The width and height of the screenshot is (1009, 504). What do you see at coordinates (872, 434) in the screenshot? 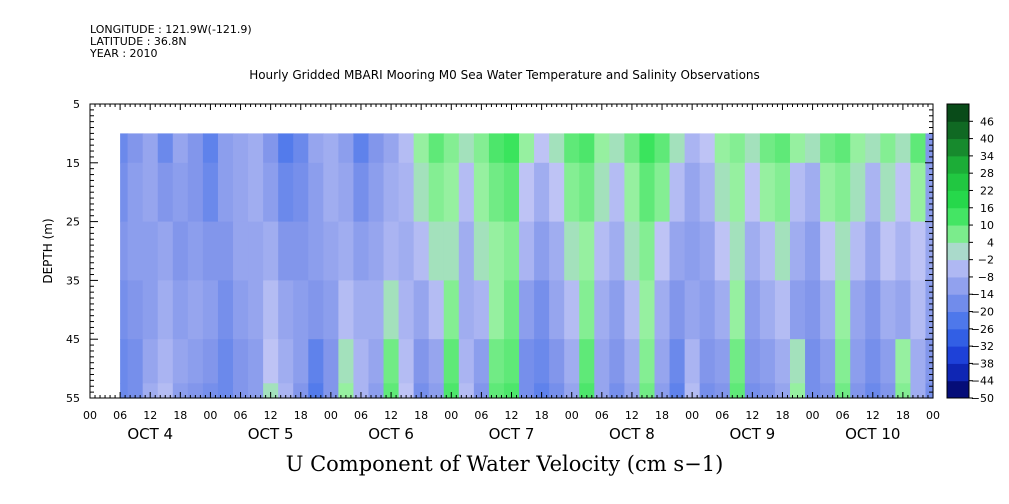
I see `x-day-label: OCT 10` at bounding box center [872, 434].